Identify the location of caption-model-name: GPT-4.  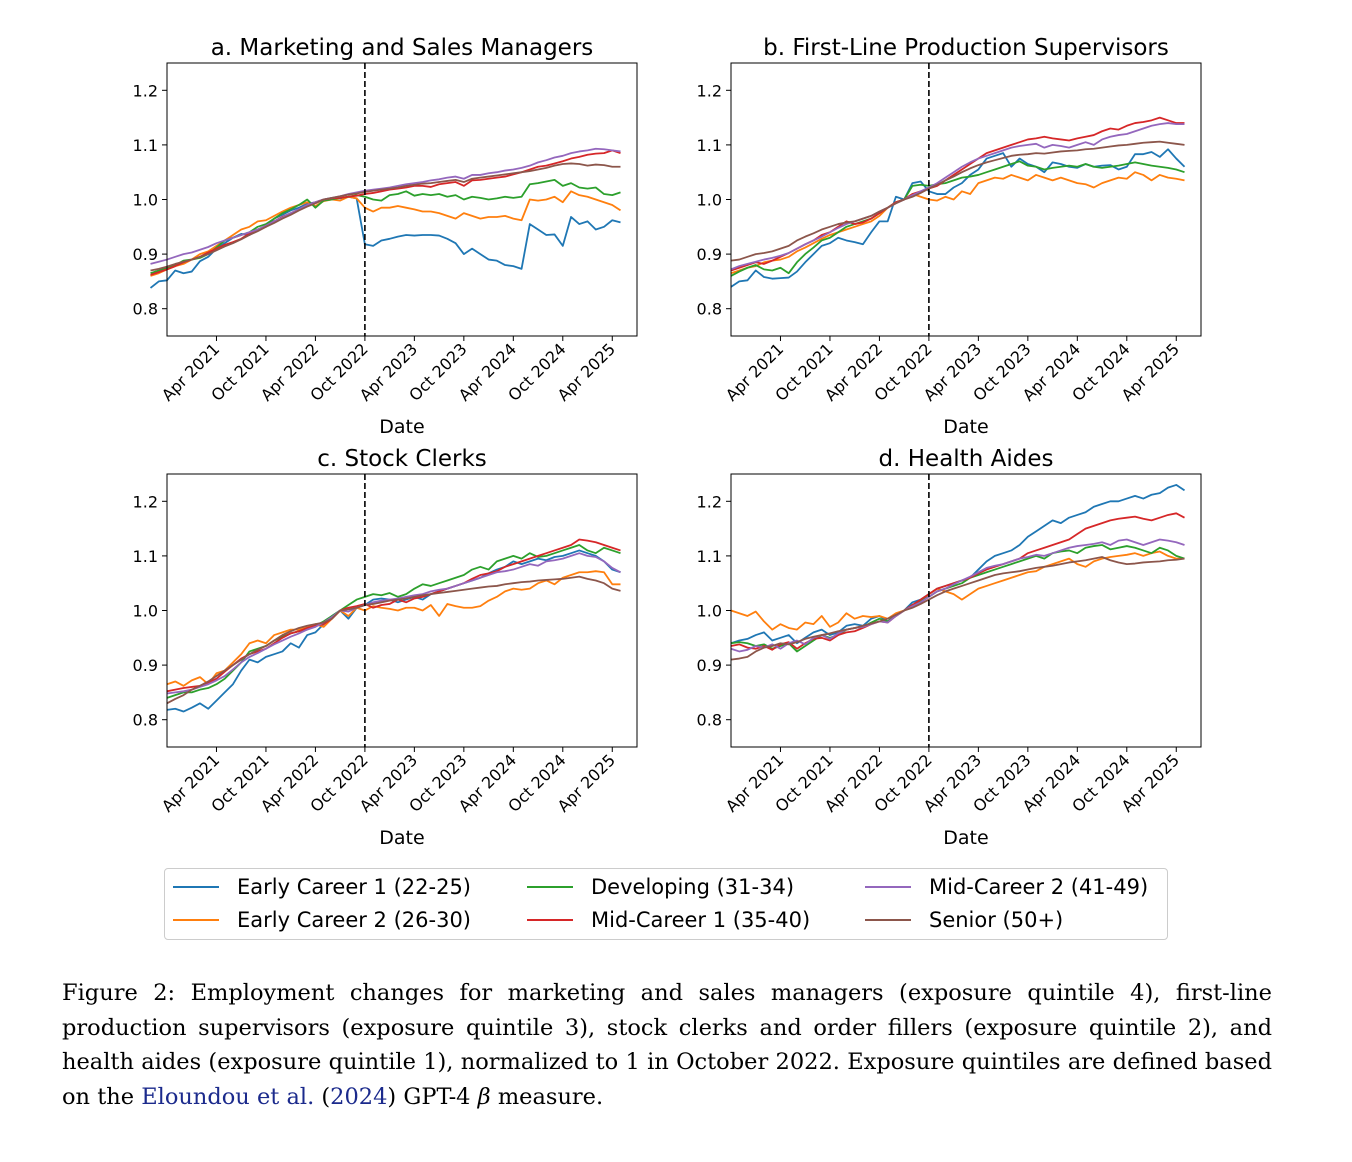
(437, 1096).